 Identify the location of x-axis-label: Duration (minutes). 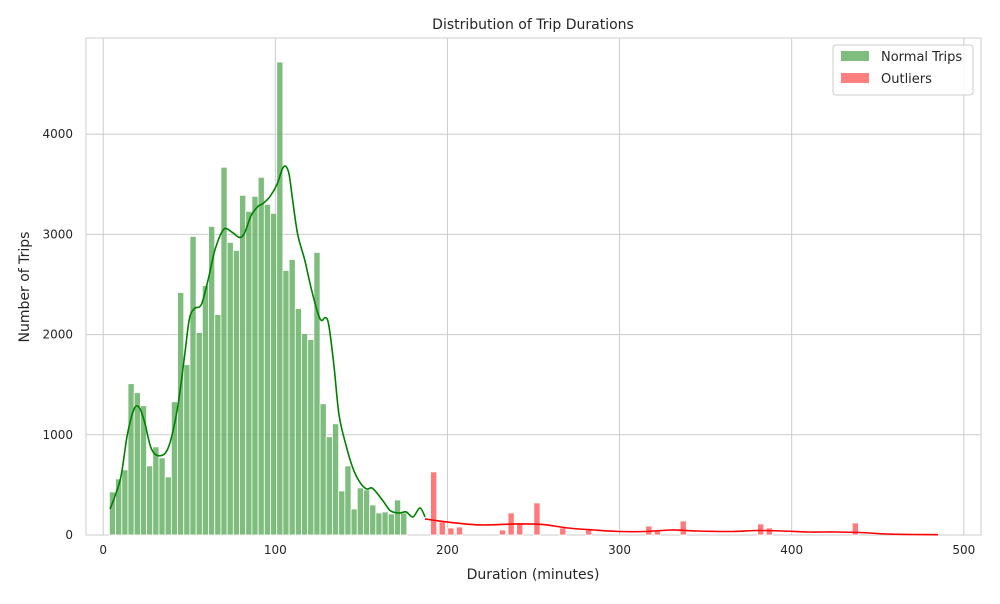
(533, 575).